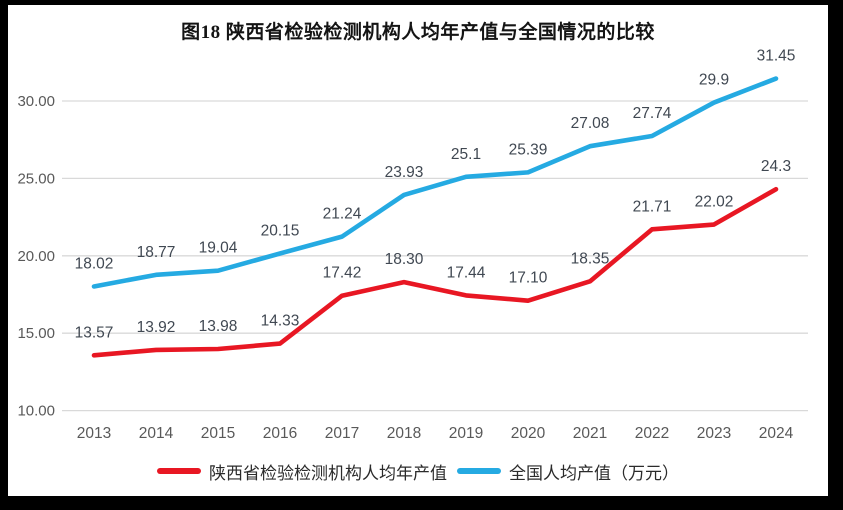 This screenshot has width=843, height=510. What do you see at coordinates (590, 123) in the screenshot?
I see `data-label: 27.08` at bounding box center [590, 123].